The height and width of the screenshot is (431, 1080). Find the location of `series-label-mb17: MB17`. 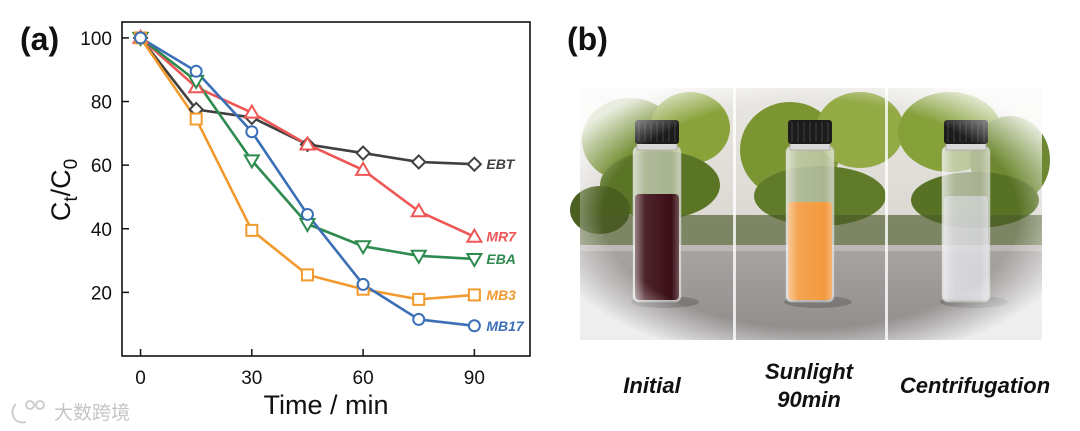

series-label-mb17: MB17 is located at coordinates (505, 326).